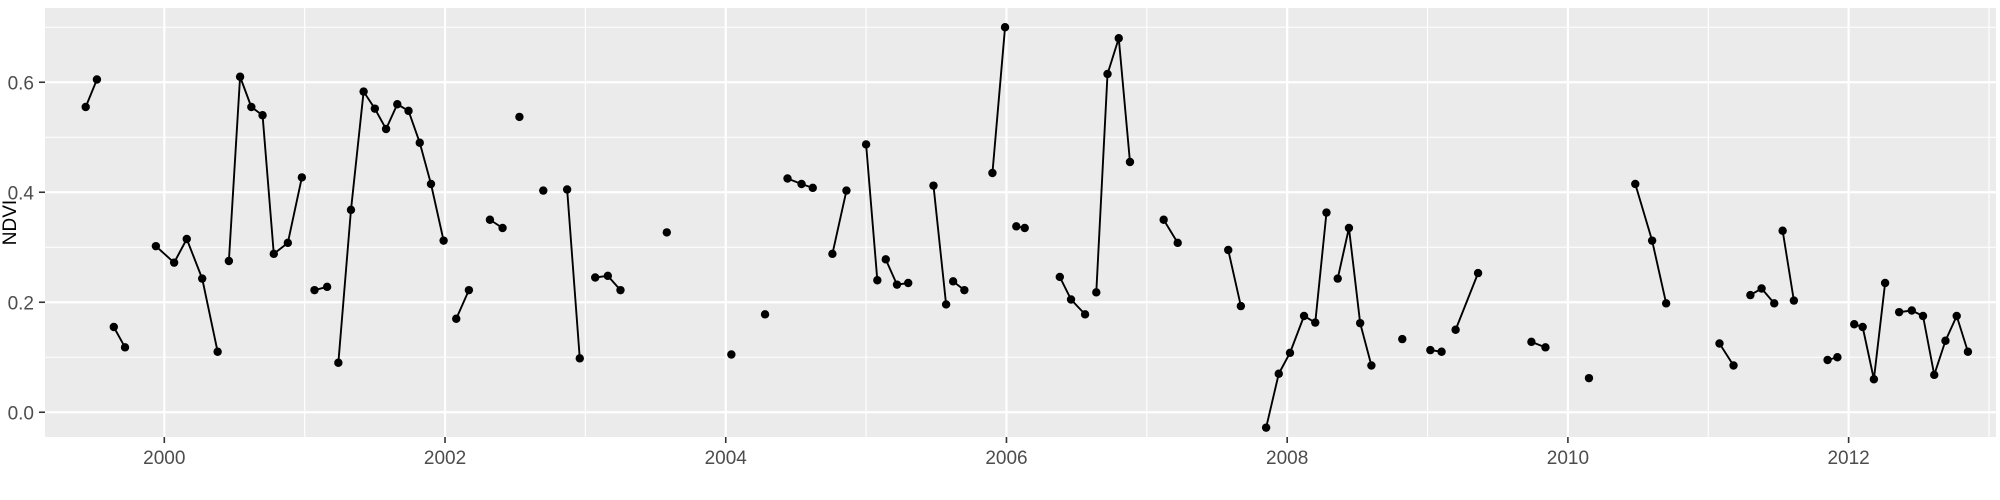 Image resolution: width=2000 pixels, height=500 pixels. I want to click on y-tick-label: 0.2, so click(21, 303).